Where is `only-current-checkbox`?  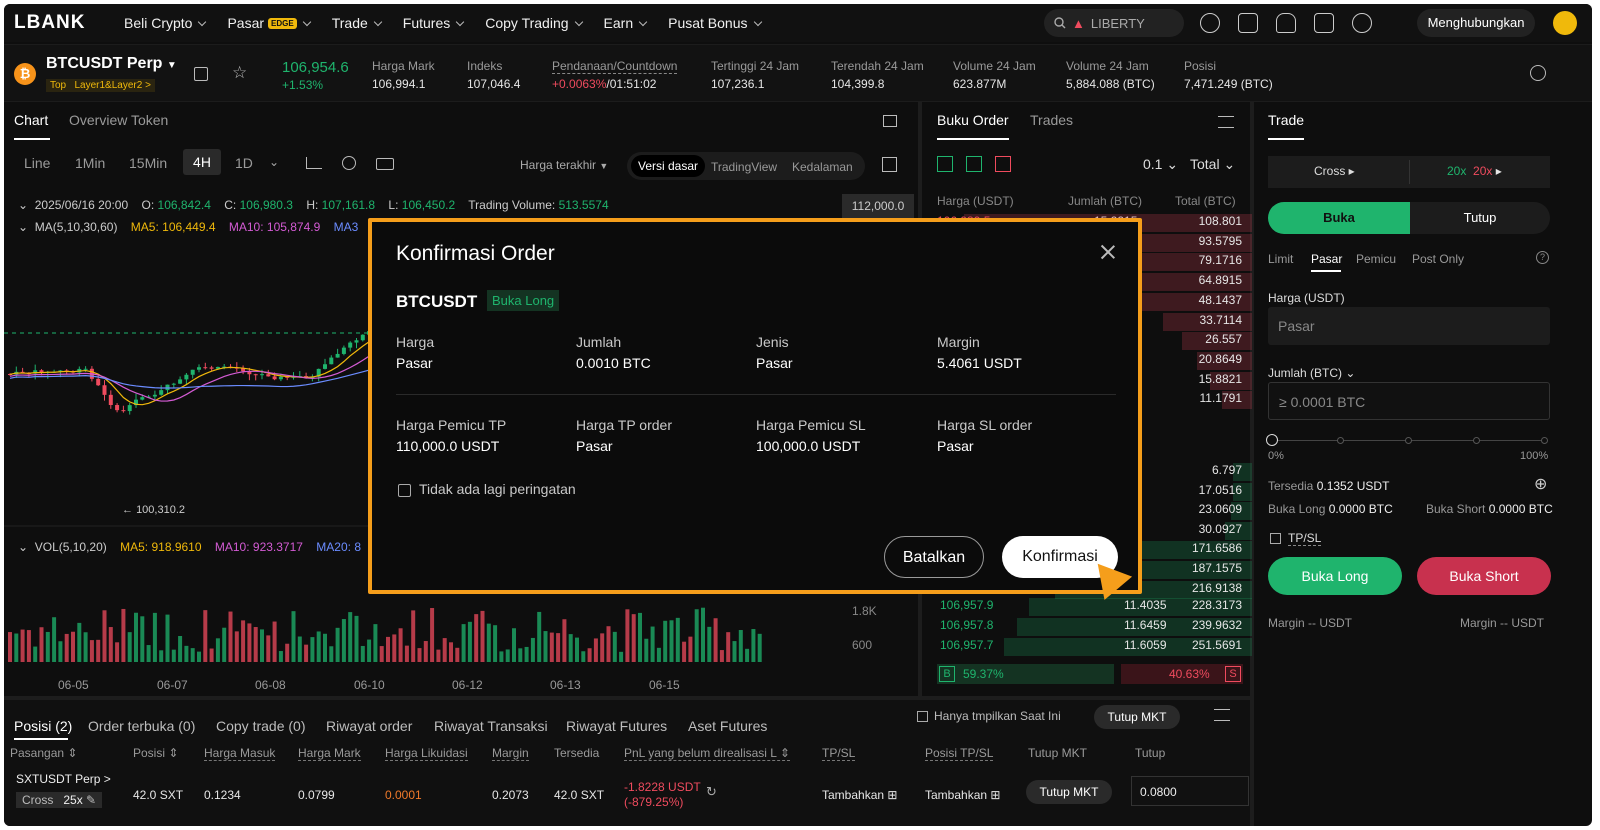
only-current-checkbox is located at coordinates (922, 716).